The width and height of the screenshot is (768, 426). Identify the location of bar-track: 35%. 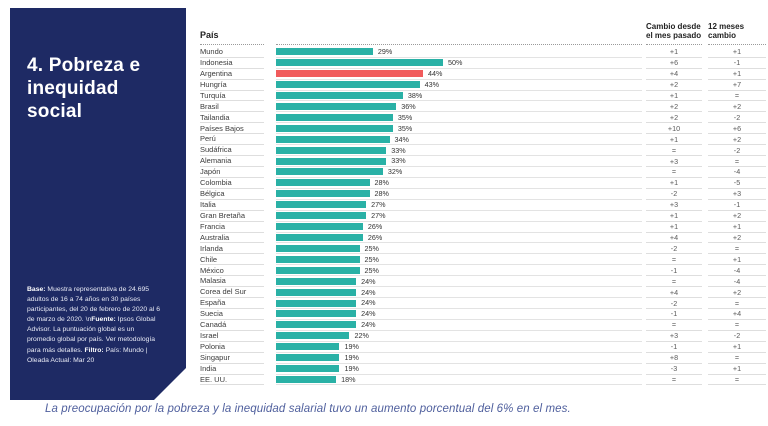
(459, 129).